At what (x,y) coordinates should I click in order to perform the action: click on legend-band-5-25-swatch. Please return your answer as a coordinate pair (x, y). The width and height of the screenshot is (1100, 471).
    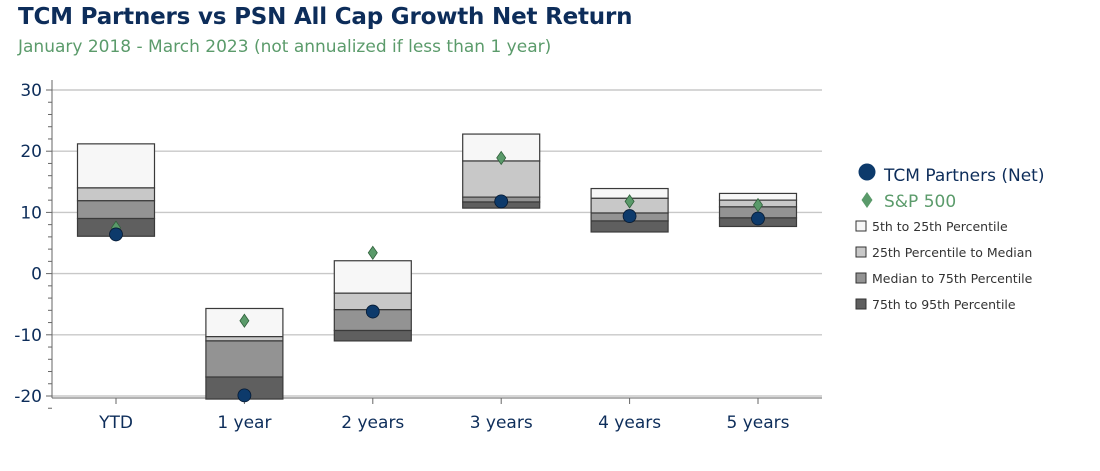
    Looking at the image, I should click on (861, 226).